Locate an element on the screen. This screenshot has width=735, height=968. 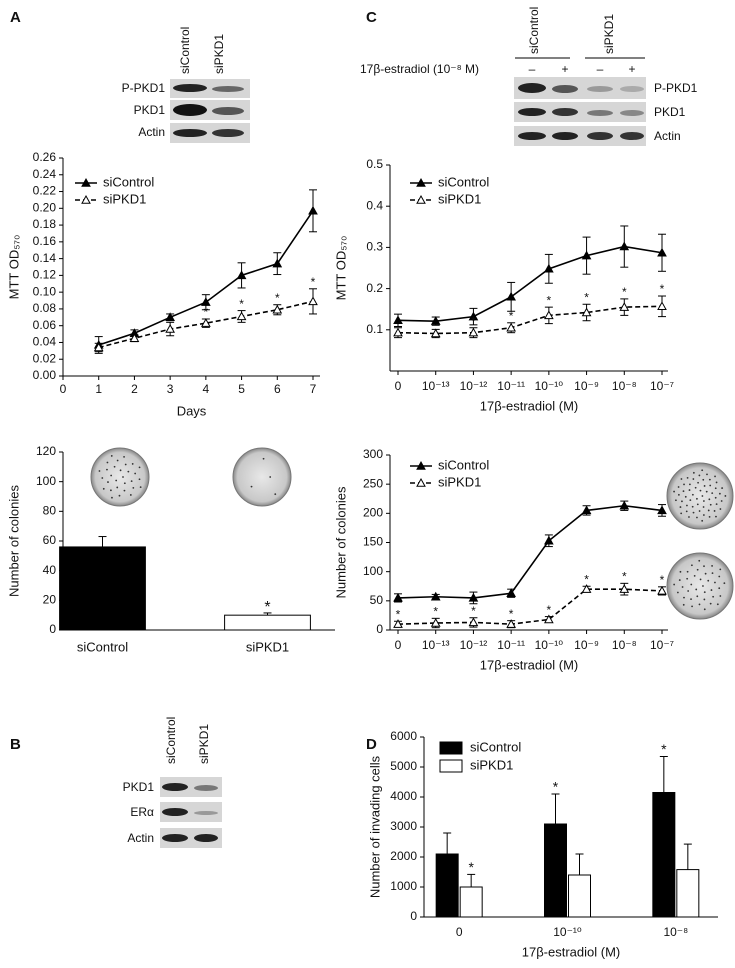
y-tick-label: 6000 is located at coordinates (403, 736).